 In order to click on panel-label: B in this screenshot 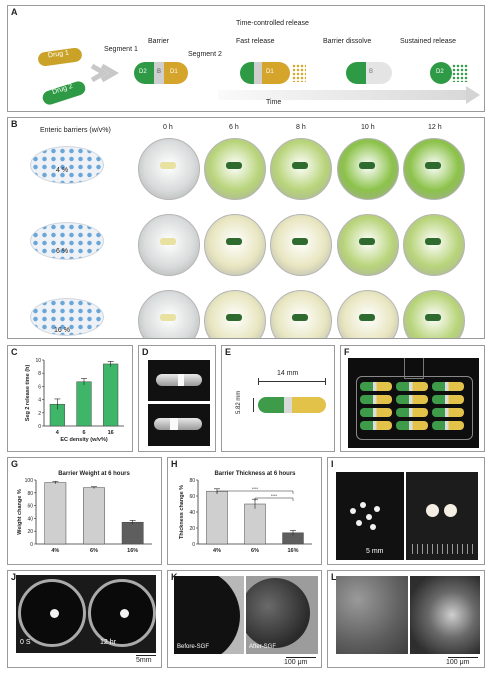, I will do `click(14, 124)`.